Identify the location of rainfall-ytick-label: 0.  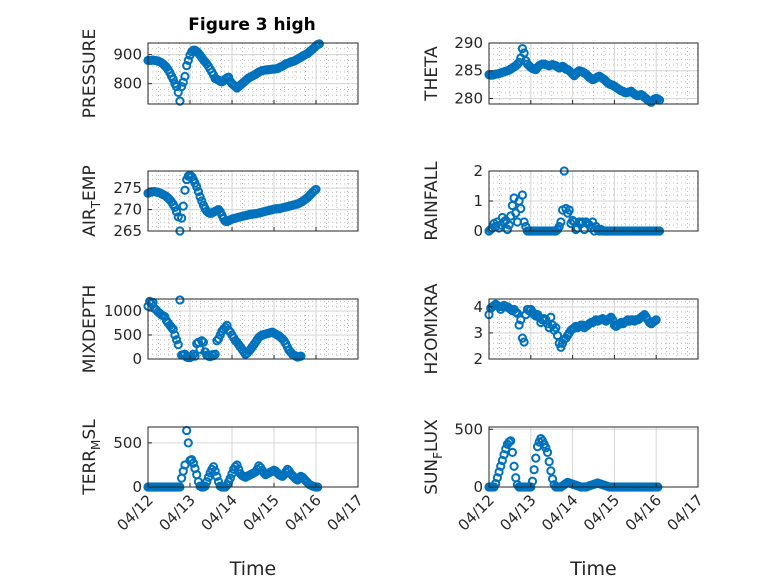
(478, 231).